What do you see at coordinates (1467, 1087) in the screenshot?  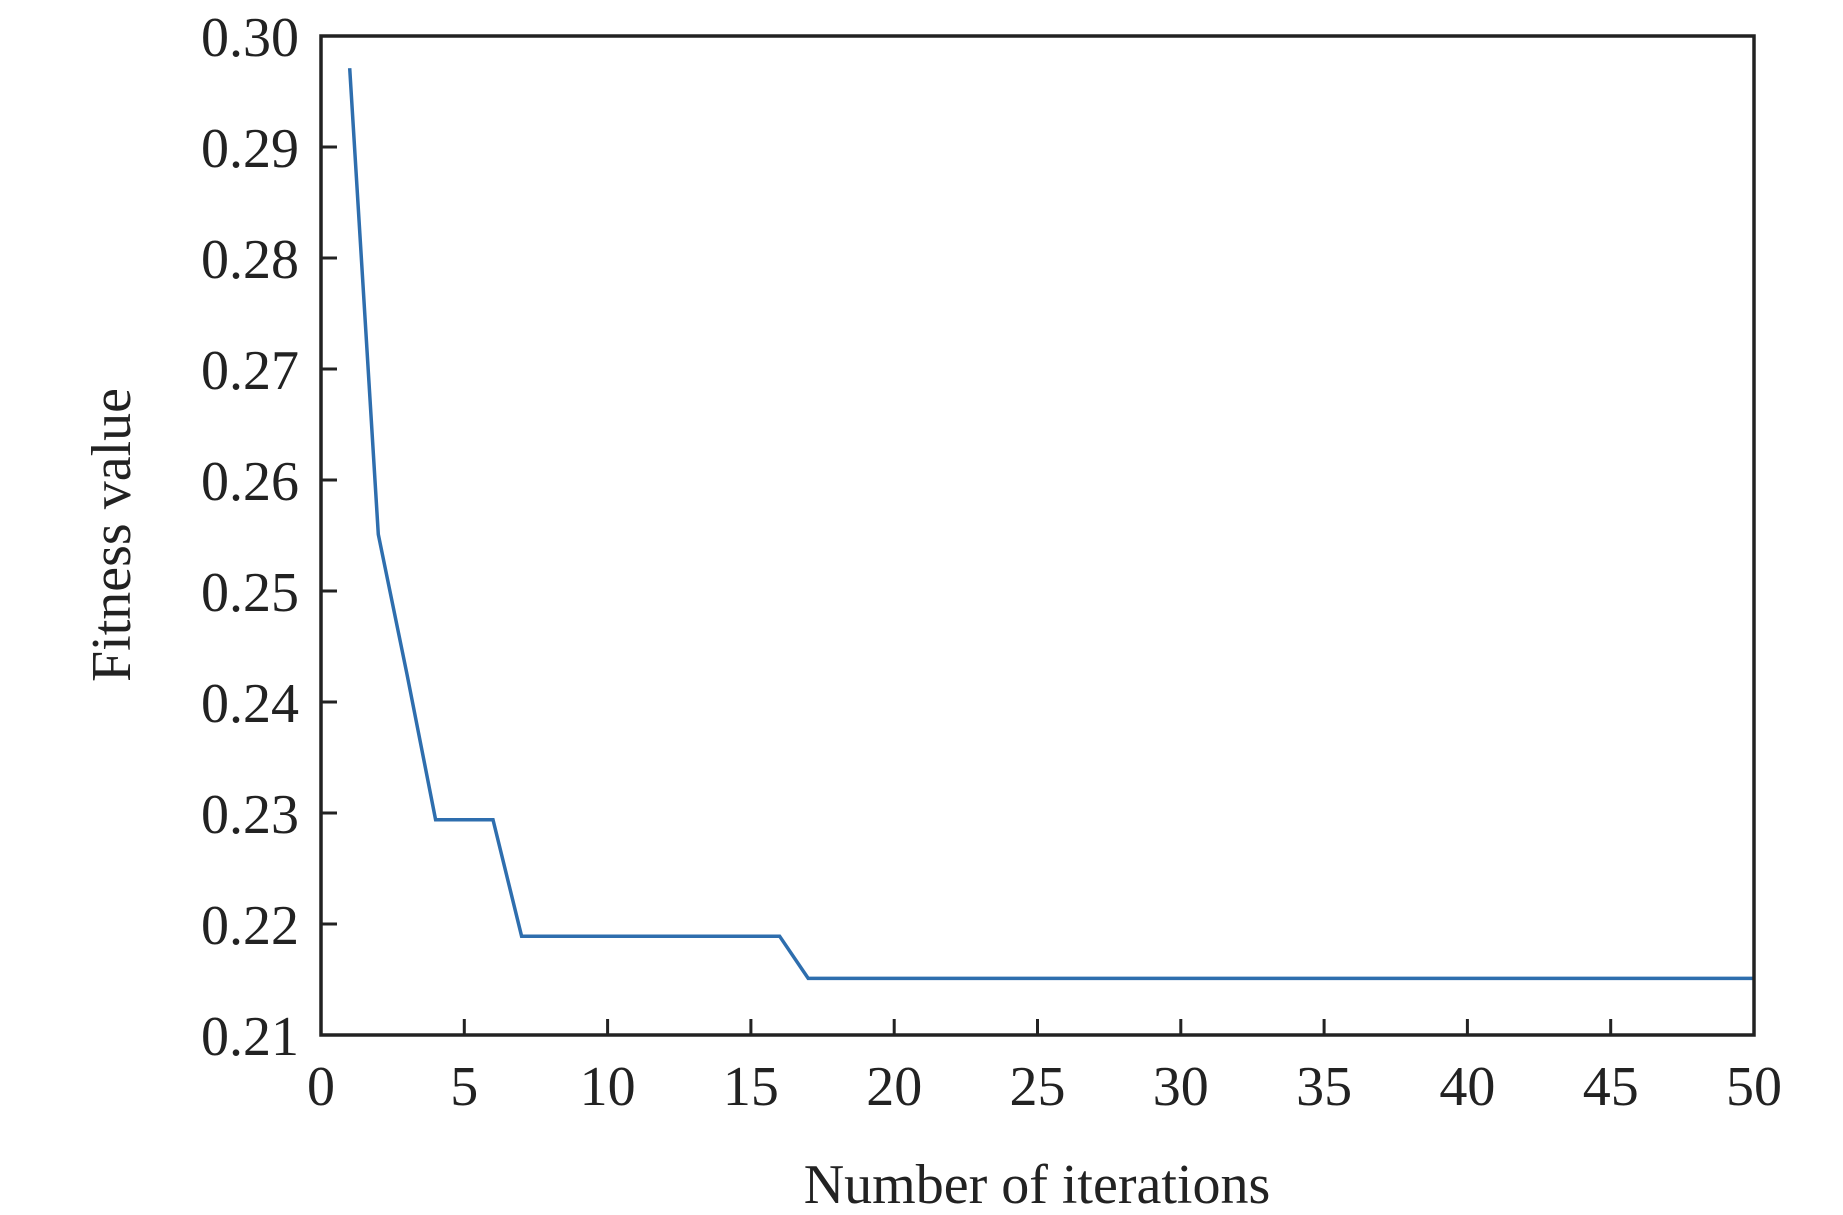 I see `x-tick-label: 40` at bounding box center [1467, 1087].